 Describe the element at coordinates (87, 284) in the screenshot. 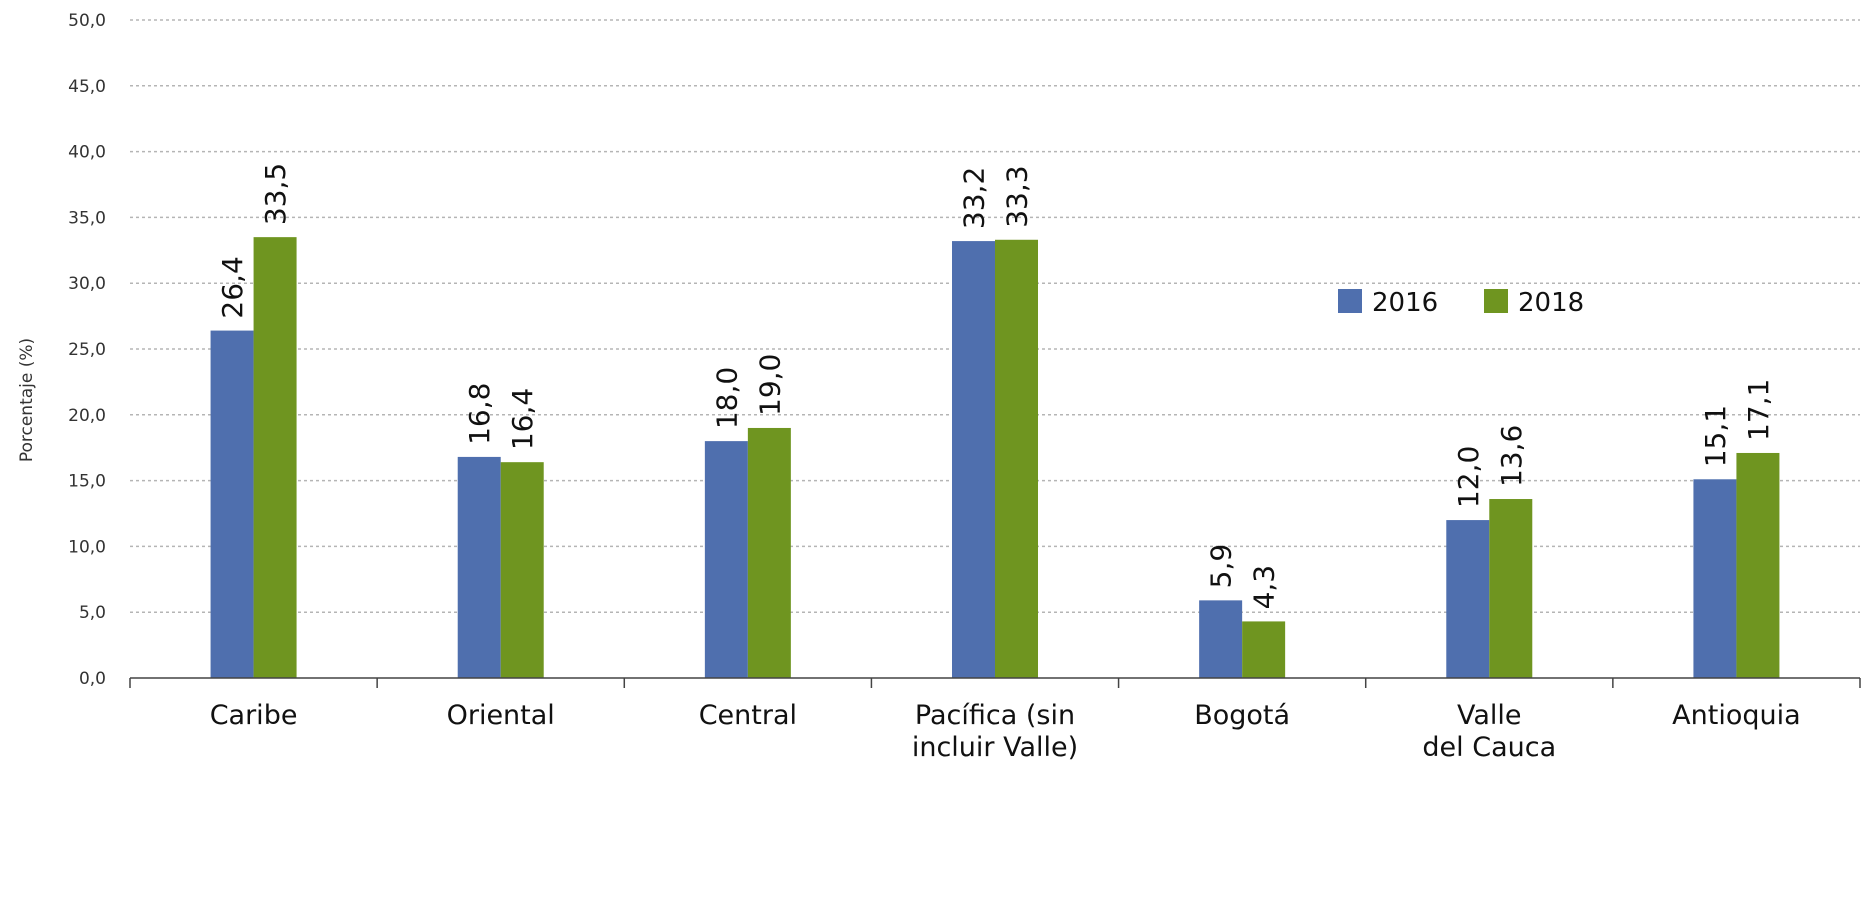

I see `y-tick-label: 30,0` at that location.